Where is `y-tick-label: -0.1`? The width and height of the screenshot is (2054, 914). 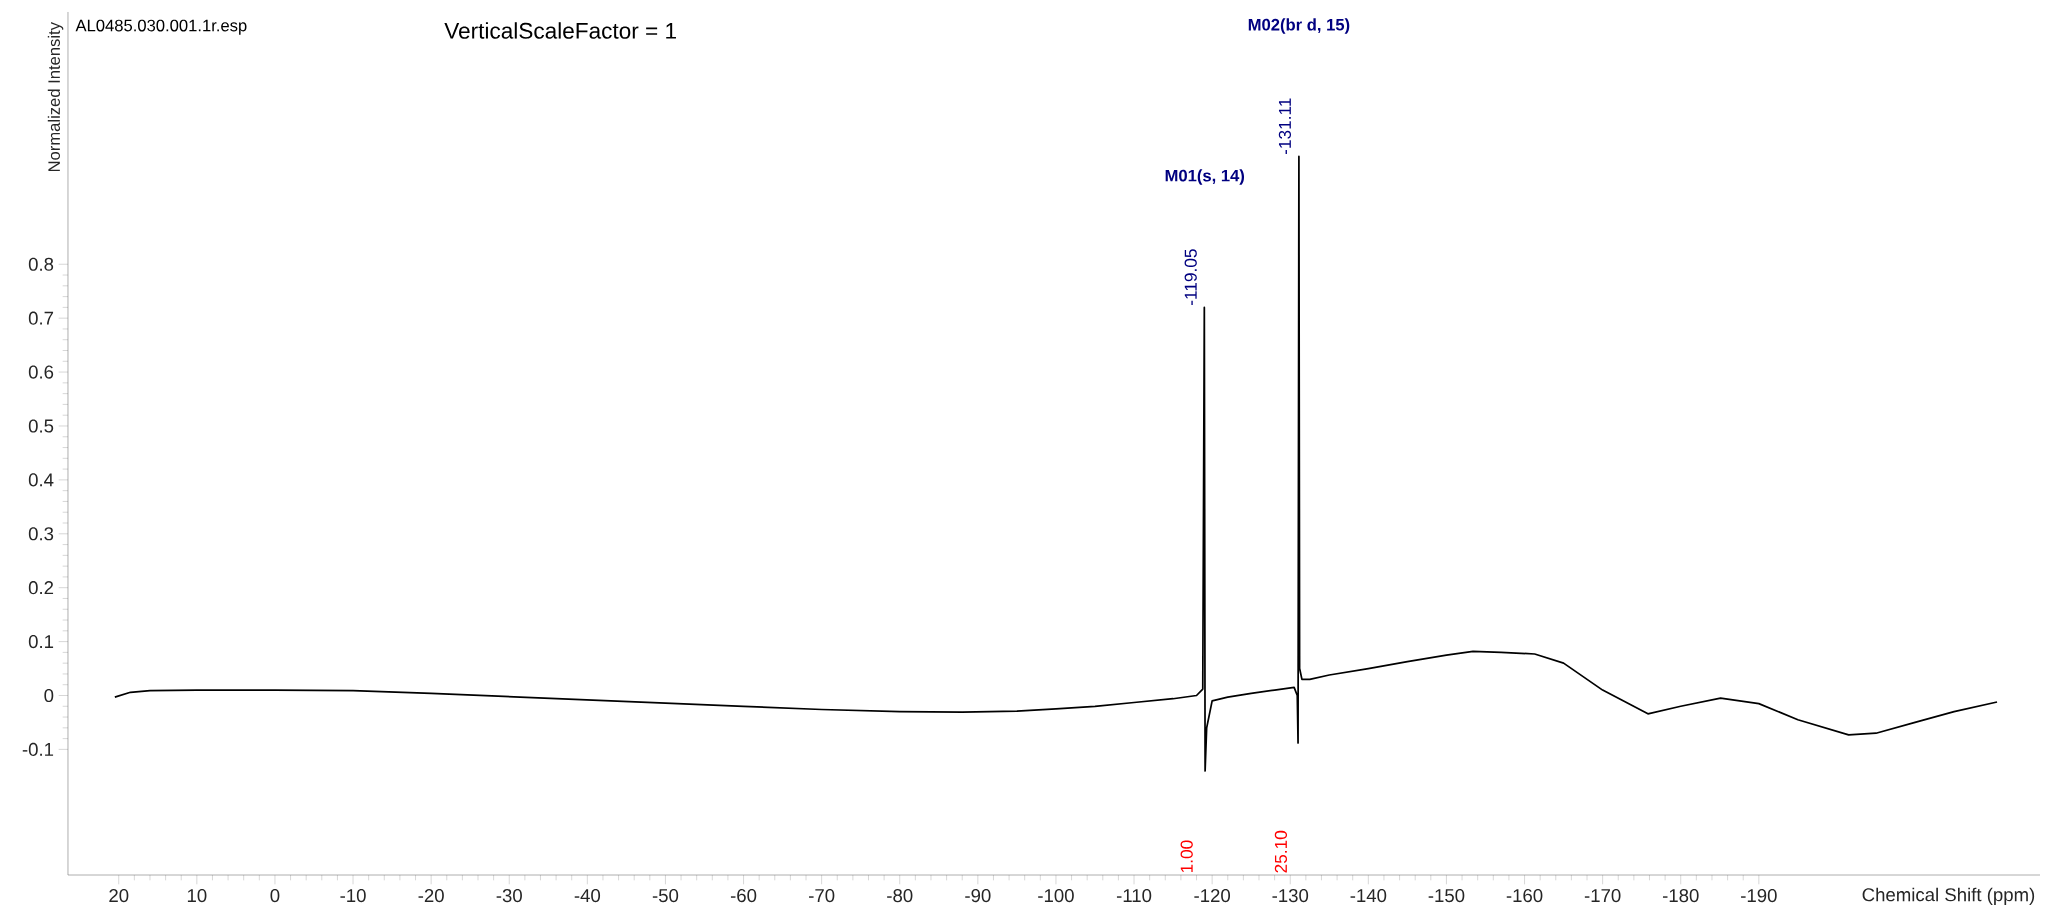
y-tick-label: -0.1 is located at coordinates (38, 749).